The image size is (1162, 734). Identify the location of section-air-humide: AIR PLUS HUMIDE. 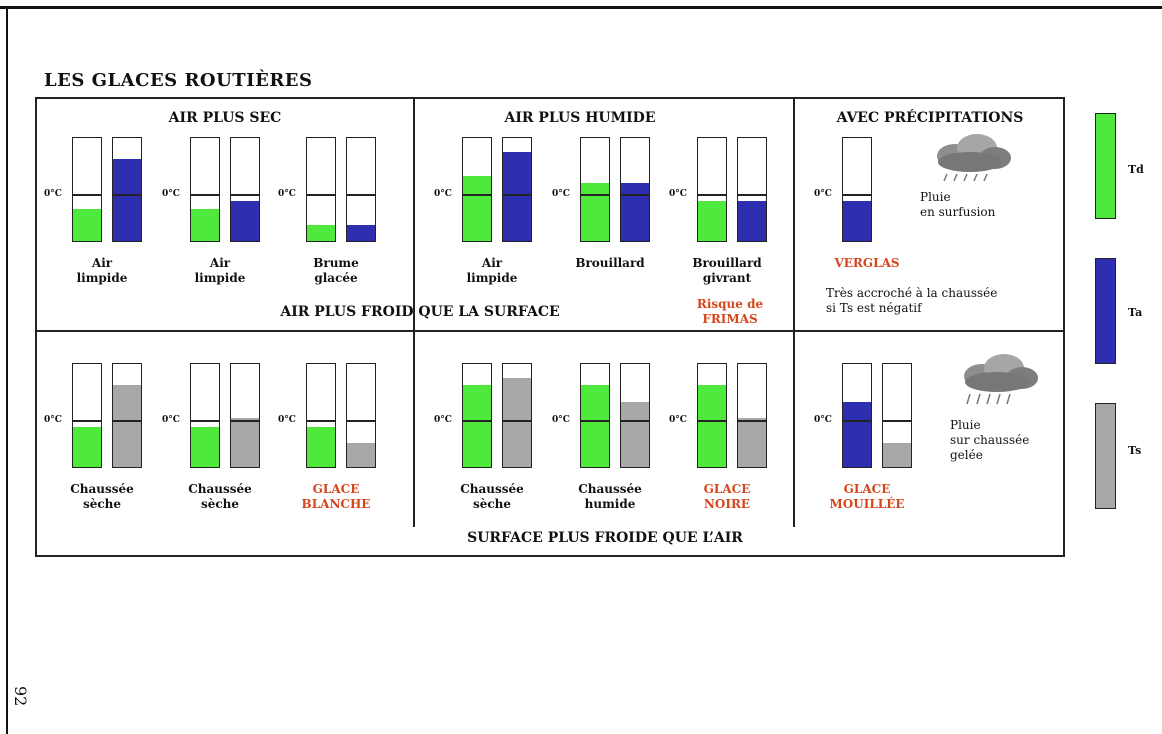
(580, 118).